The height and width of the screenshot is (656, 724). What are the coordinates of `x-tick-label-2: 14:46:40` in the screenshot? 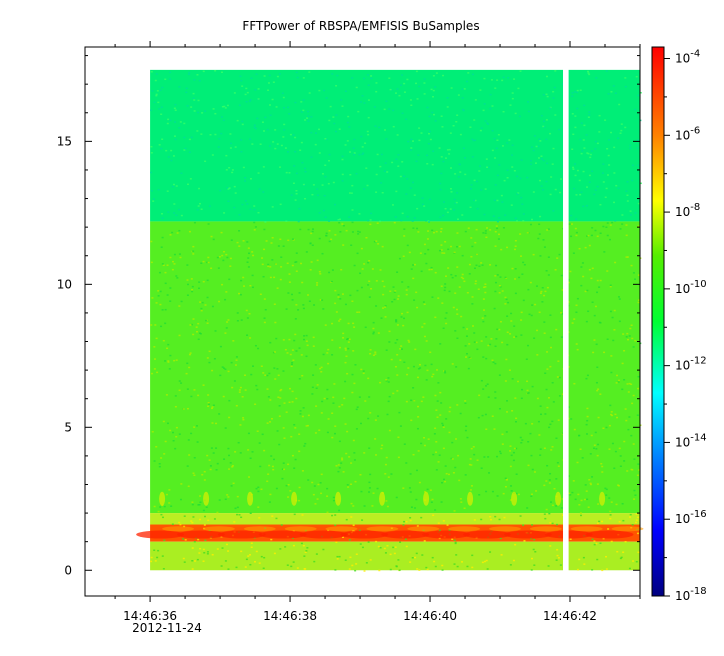 It's located at (430, 616).